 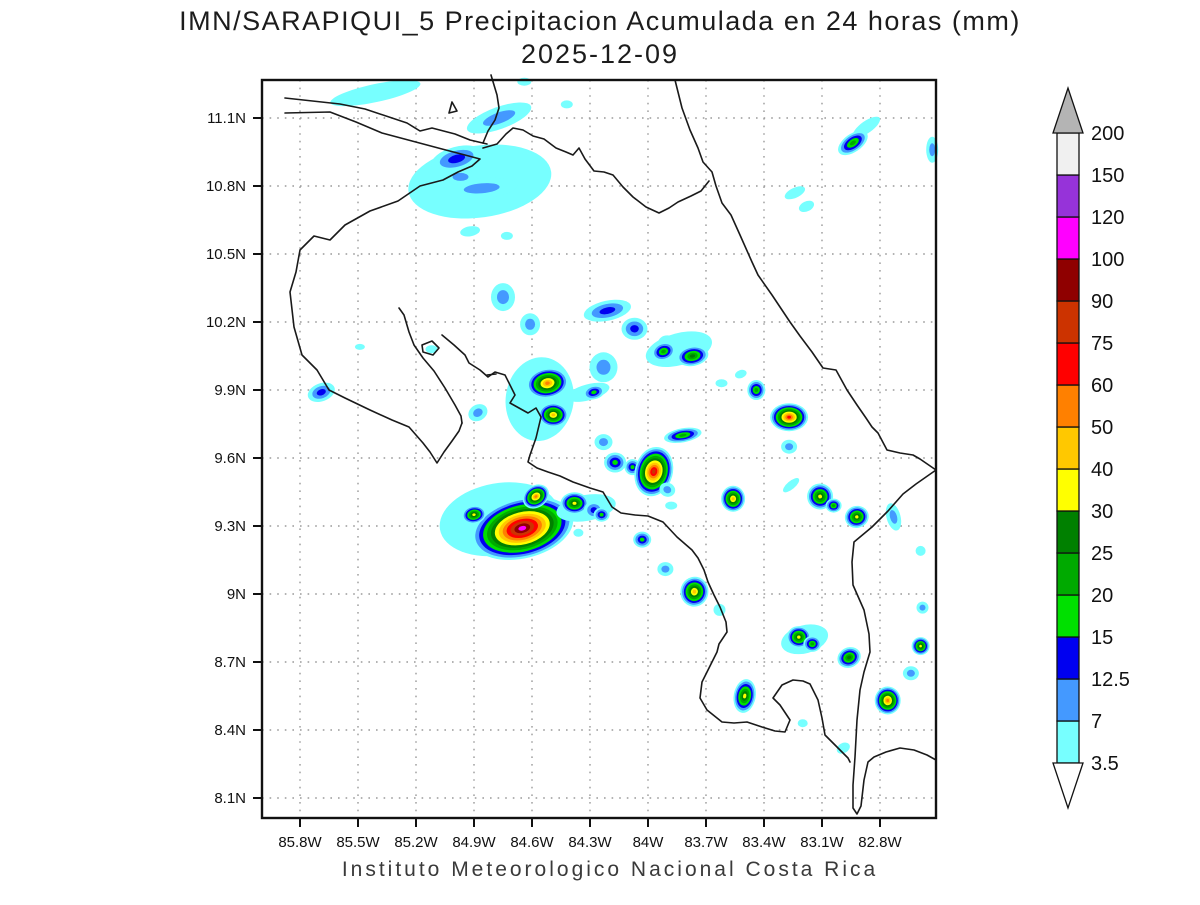 I want to click on y-axis-label: 11.1N, so click(x=226, y=118).